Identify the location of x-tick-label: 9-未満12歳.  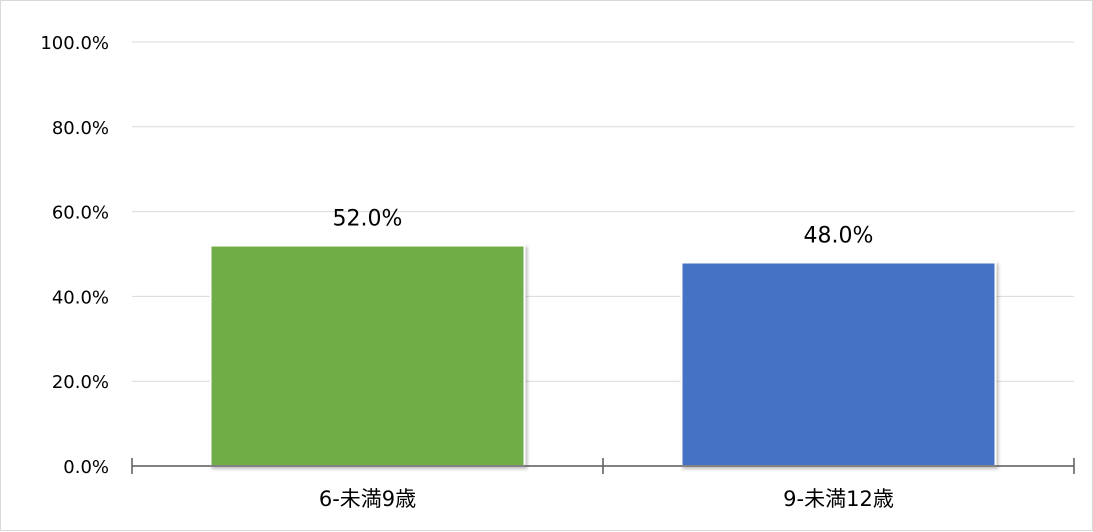
(838, 499).